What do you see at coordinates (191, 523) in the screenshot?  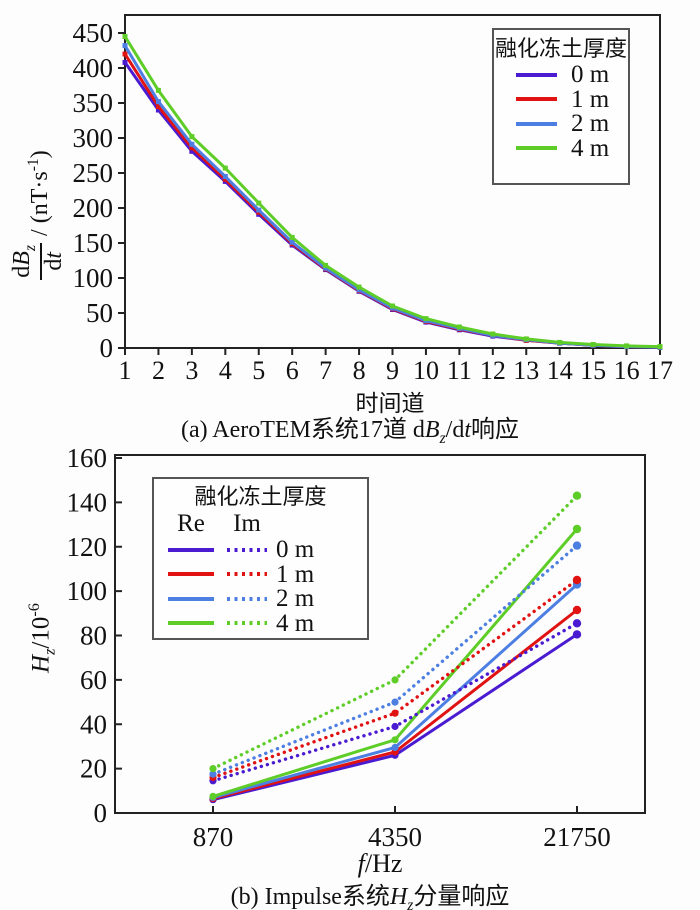 I see `legend-header-re: Re` at bounding box center [191, 523].